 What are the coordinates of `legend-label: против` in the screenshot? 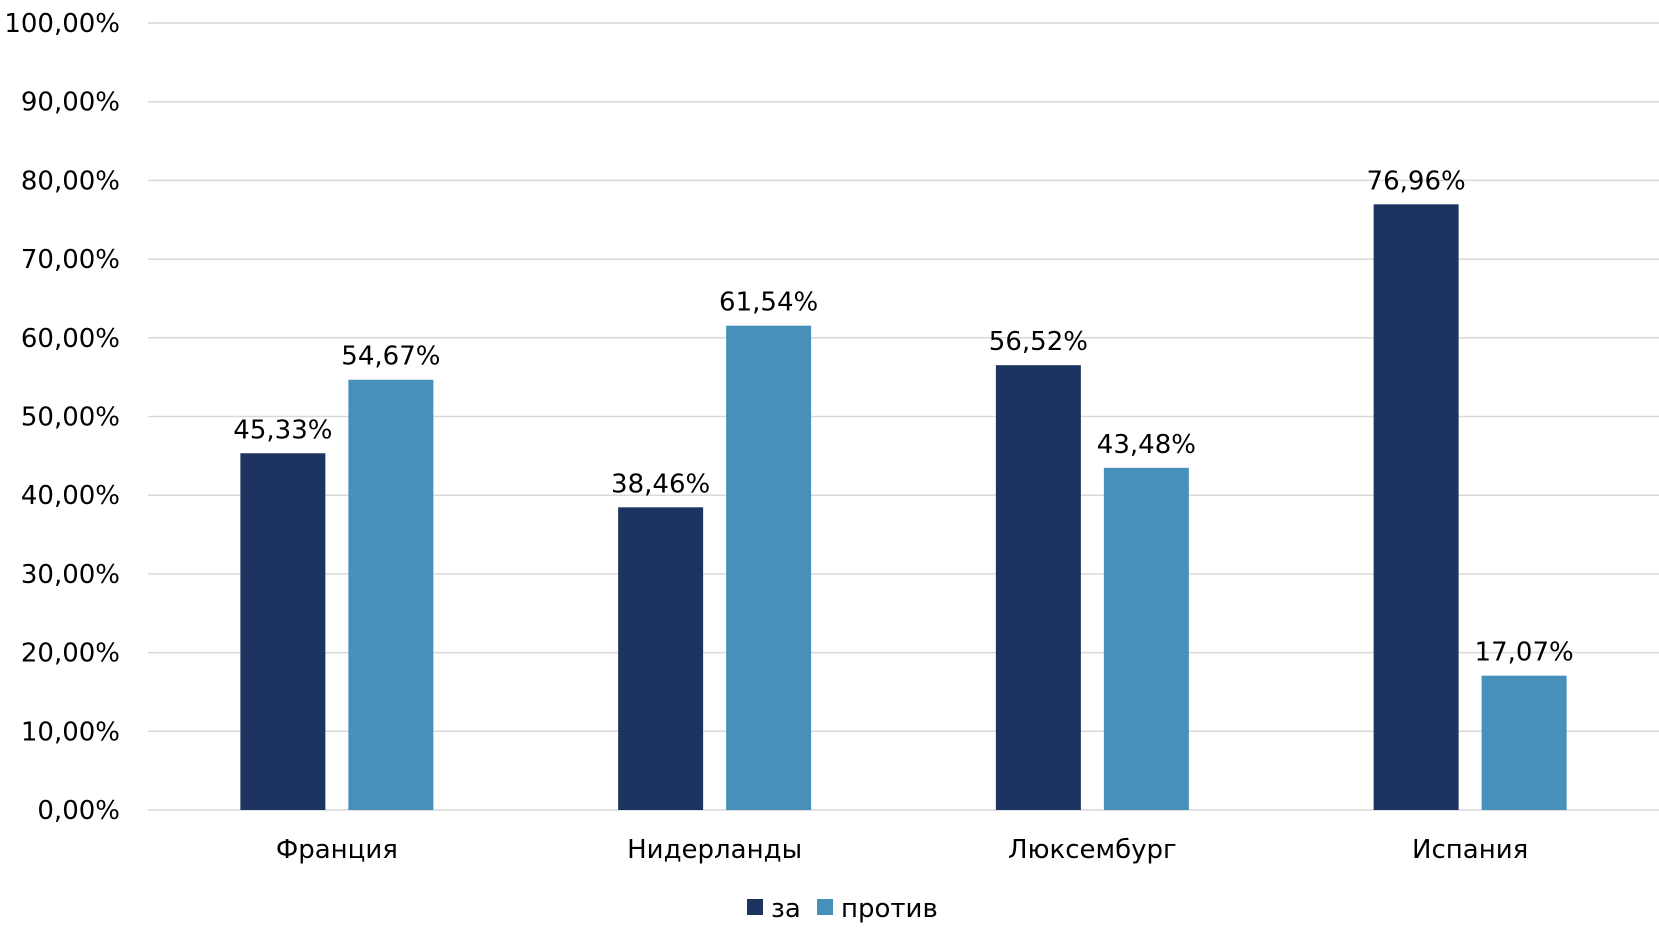 It's located at (889, 909).